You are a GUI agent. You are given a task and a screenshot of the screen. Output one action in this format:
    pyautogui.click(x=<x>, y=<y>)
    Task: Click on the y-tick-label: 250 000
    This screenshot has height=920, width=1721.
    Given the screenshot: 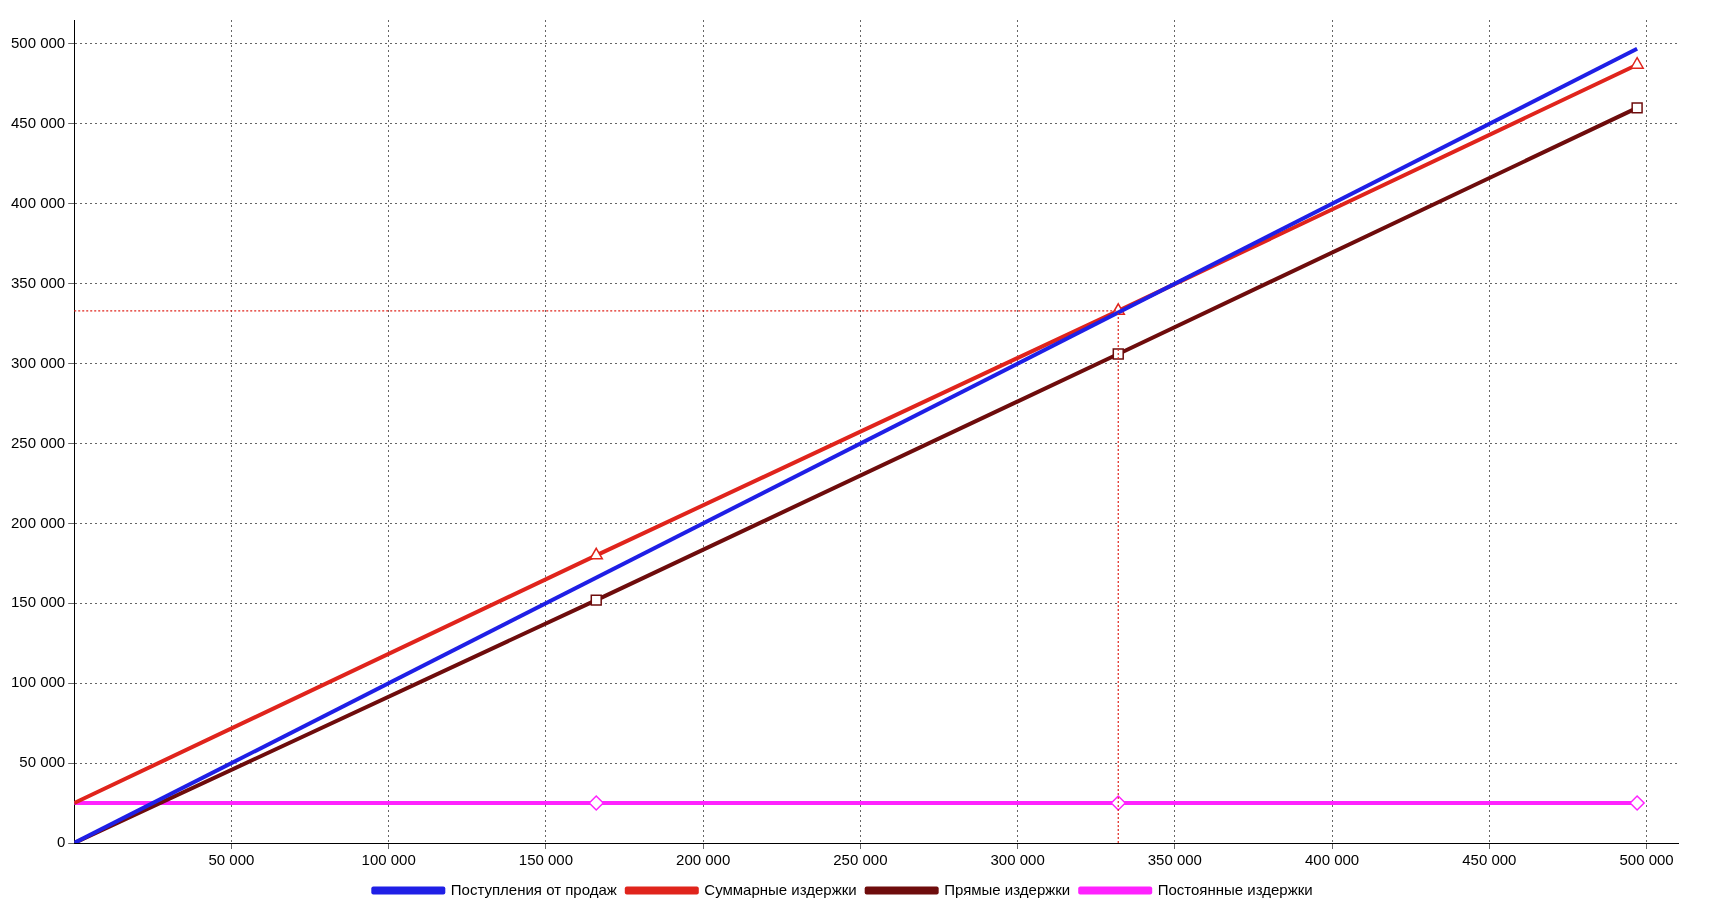 What is the action you would take?
    pyautogui.click(x=38, y=442)
    